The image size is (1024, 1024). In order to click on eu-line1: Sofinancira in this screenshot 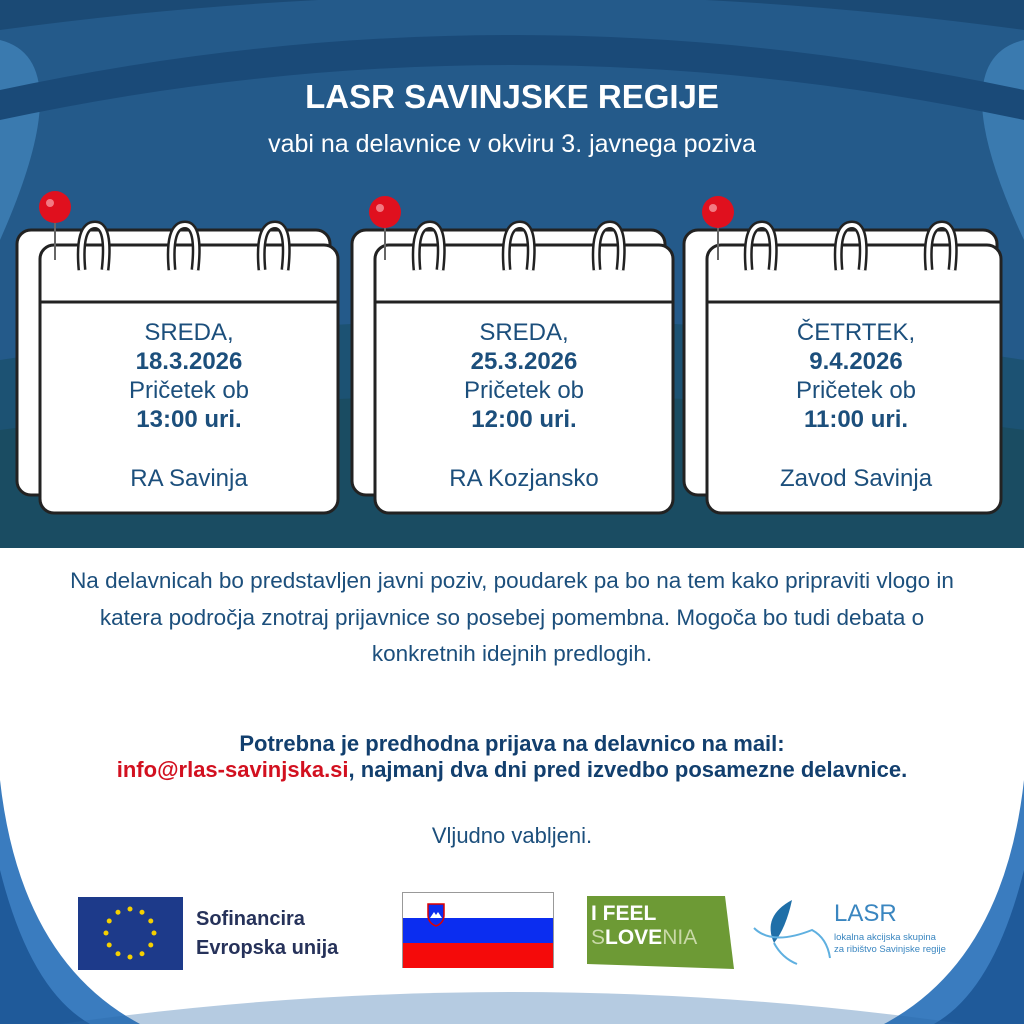, I will do `click(250, 919)`.